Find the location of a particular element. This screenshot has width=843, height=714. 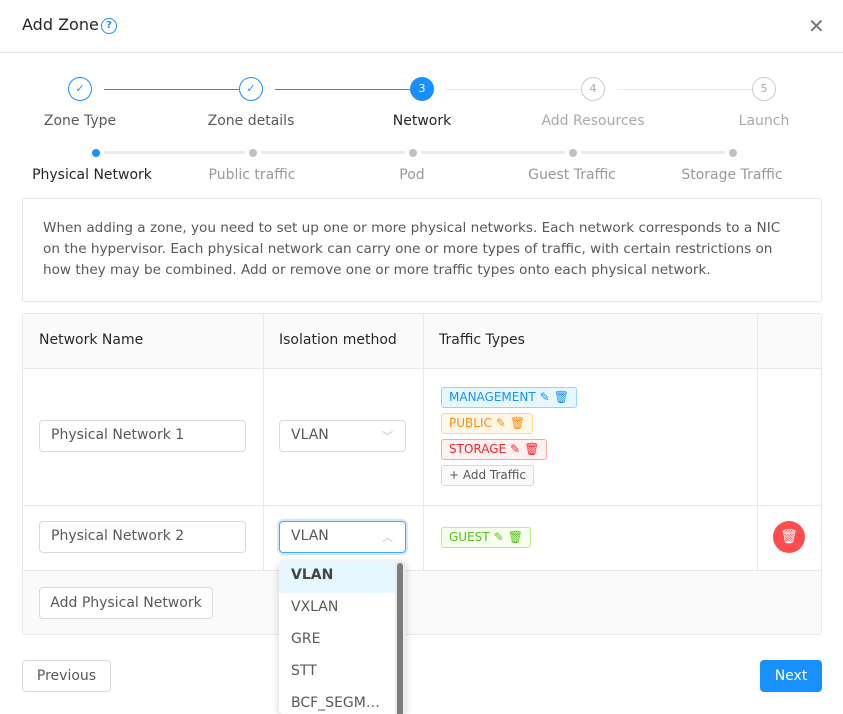

tag-label: STORAGE is located at coordinates (478, 449).